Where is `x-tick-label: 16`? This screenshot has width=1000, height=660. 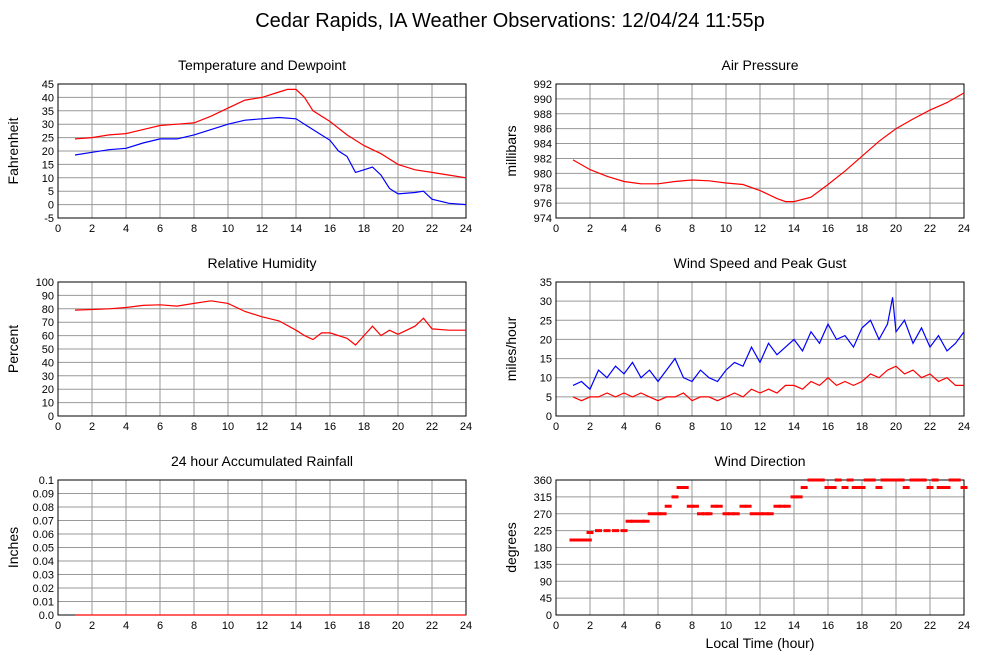
x-tick-label: 16 is located at coordinates (828, 427).